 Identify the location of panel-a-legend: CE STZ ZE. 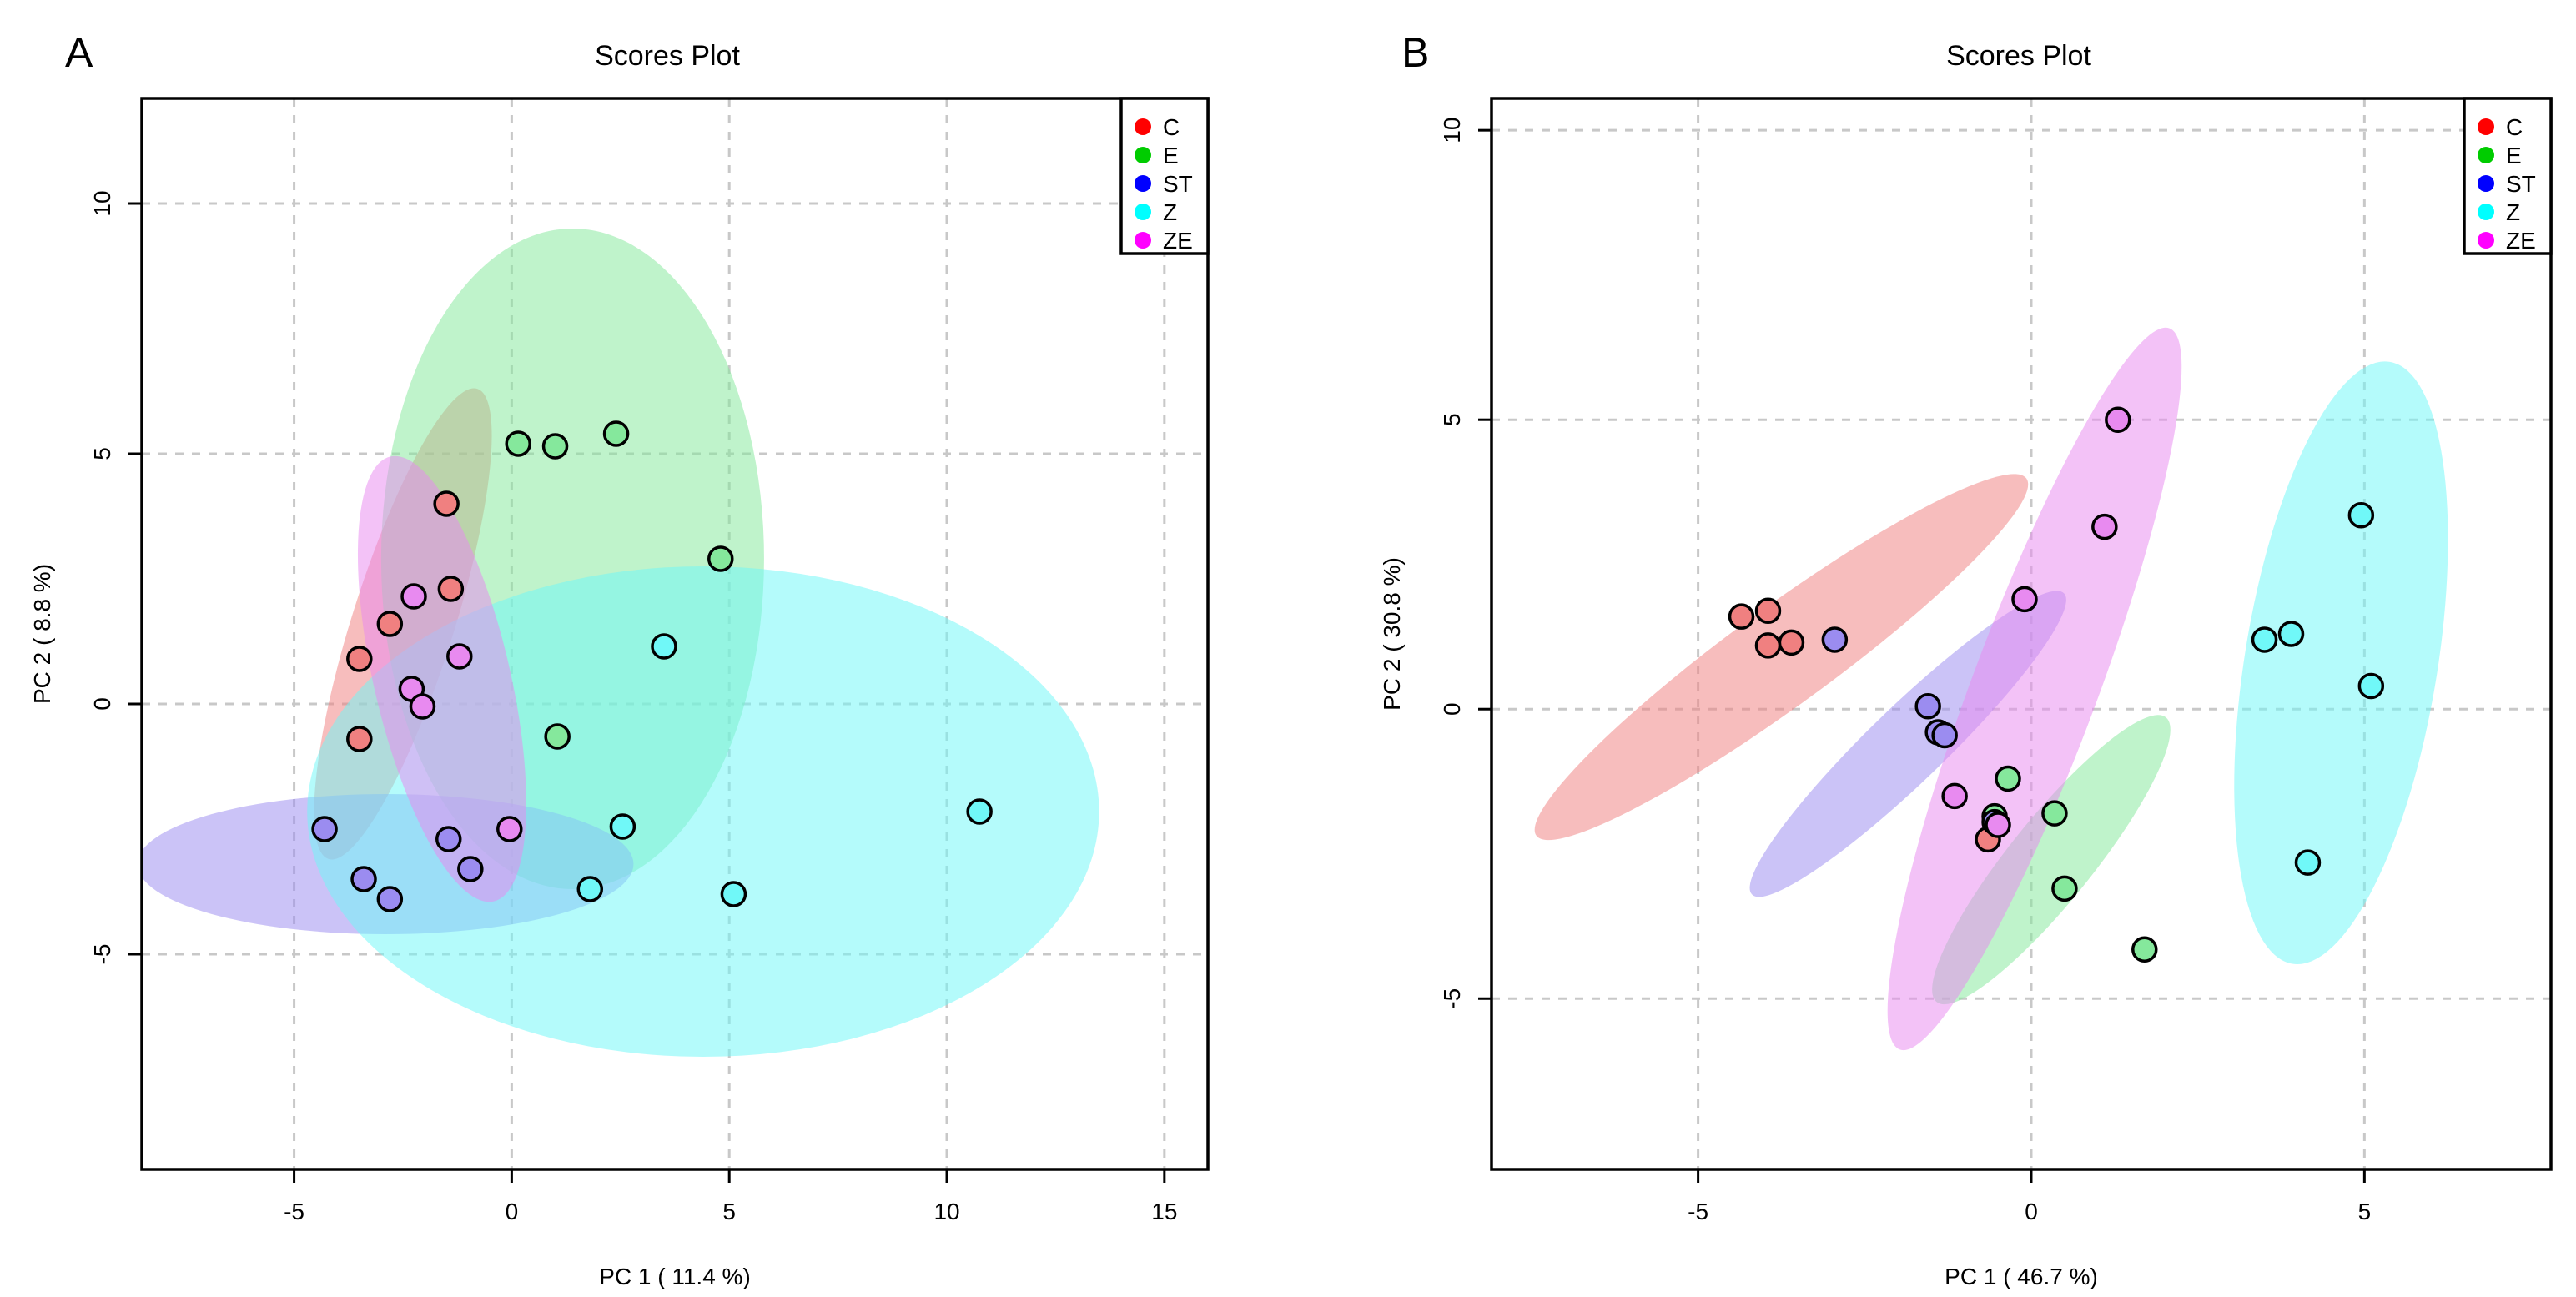
(1164, 176).